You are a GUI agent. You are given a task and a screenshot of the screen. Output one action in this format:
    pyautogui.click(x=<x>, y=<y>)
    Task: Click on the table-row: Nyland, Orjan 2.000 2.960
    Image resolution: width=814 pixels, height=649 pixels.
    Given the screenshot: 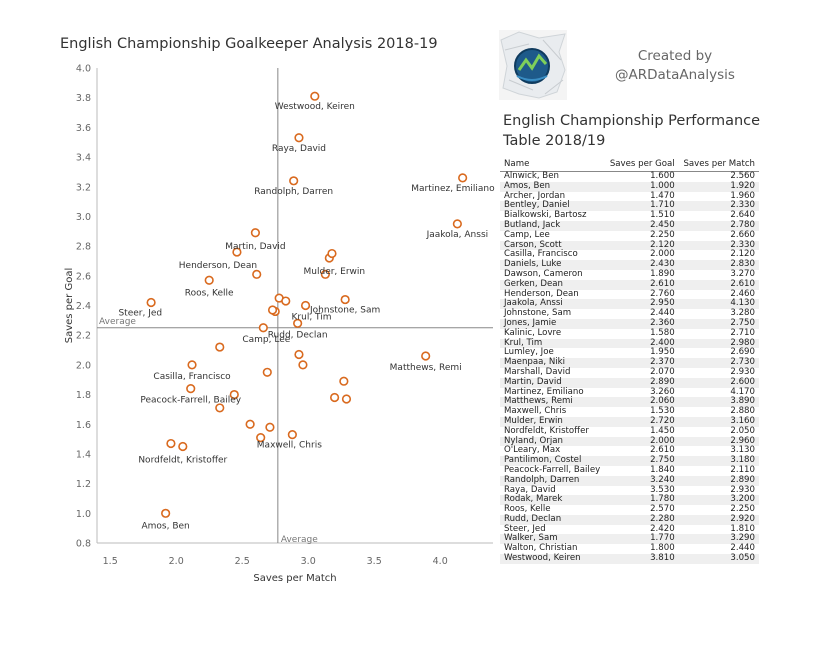 What is the action you would take?
    pyautogui.click(x=629, y=441)
    